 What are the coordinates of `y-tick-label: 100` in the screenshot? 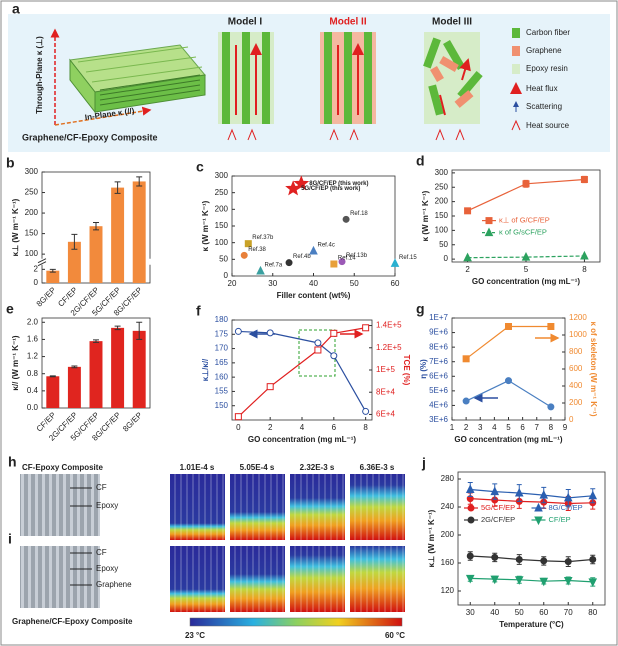 It's located at (442, 229).